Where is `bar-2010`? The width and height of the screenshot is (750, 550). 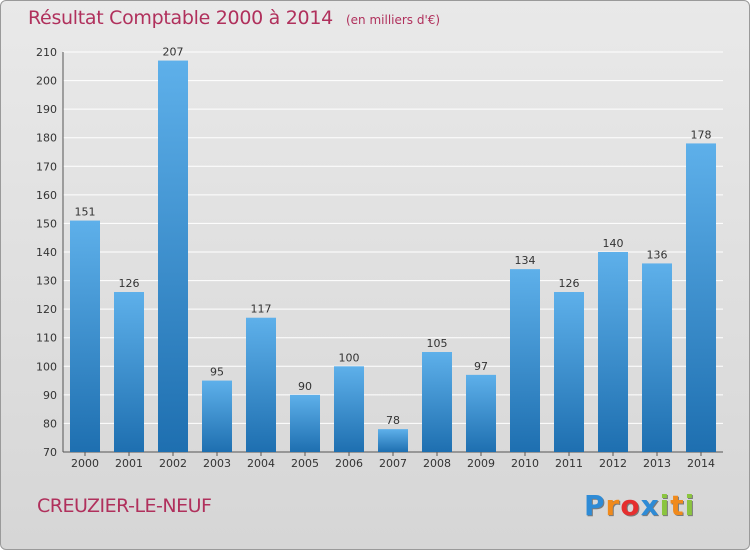 bar-2010 is located at coordinates (525, 360).